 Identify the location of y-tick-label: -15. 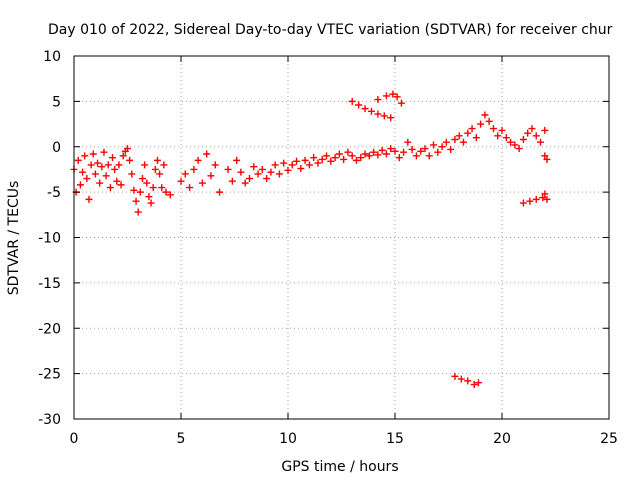
(49, 284).